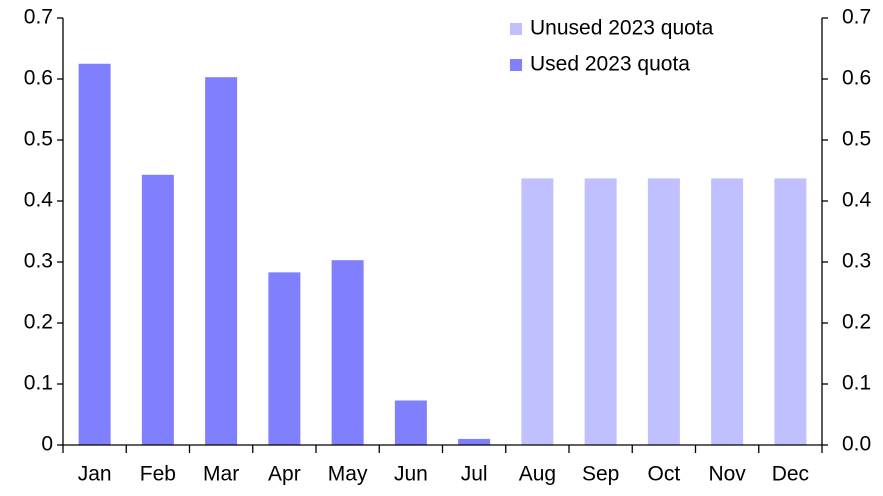 The height and width of the screenshot is (496, 883). I want to click on y2-tick-label: 0.2, so click(856, 322).